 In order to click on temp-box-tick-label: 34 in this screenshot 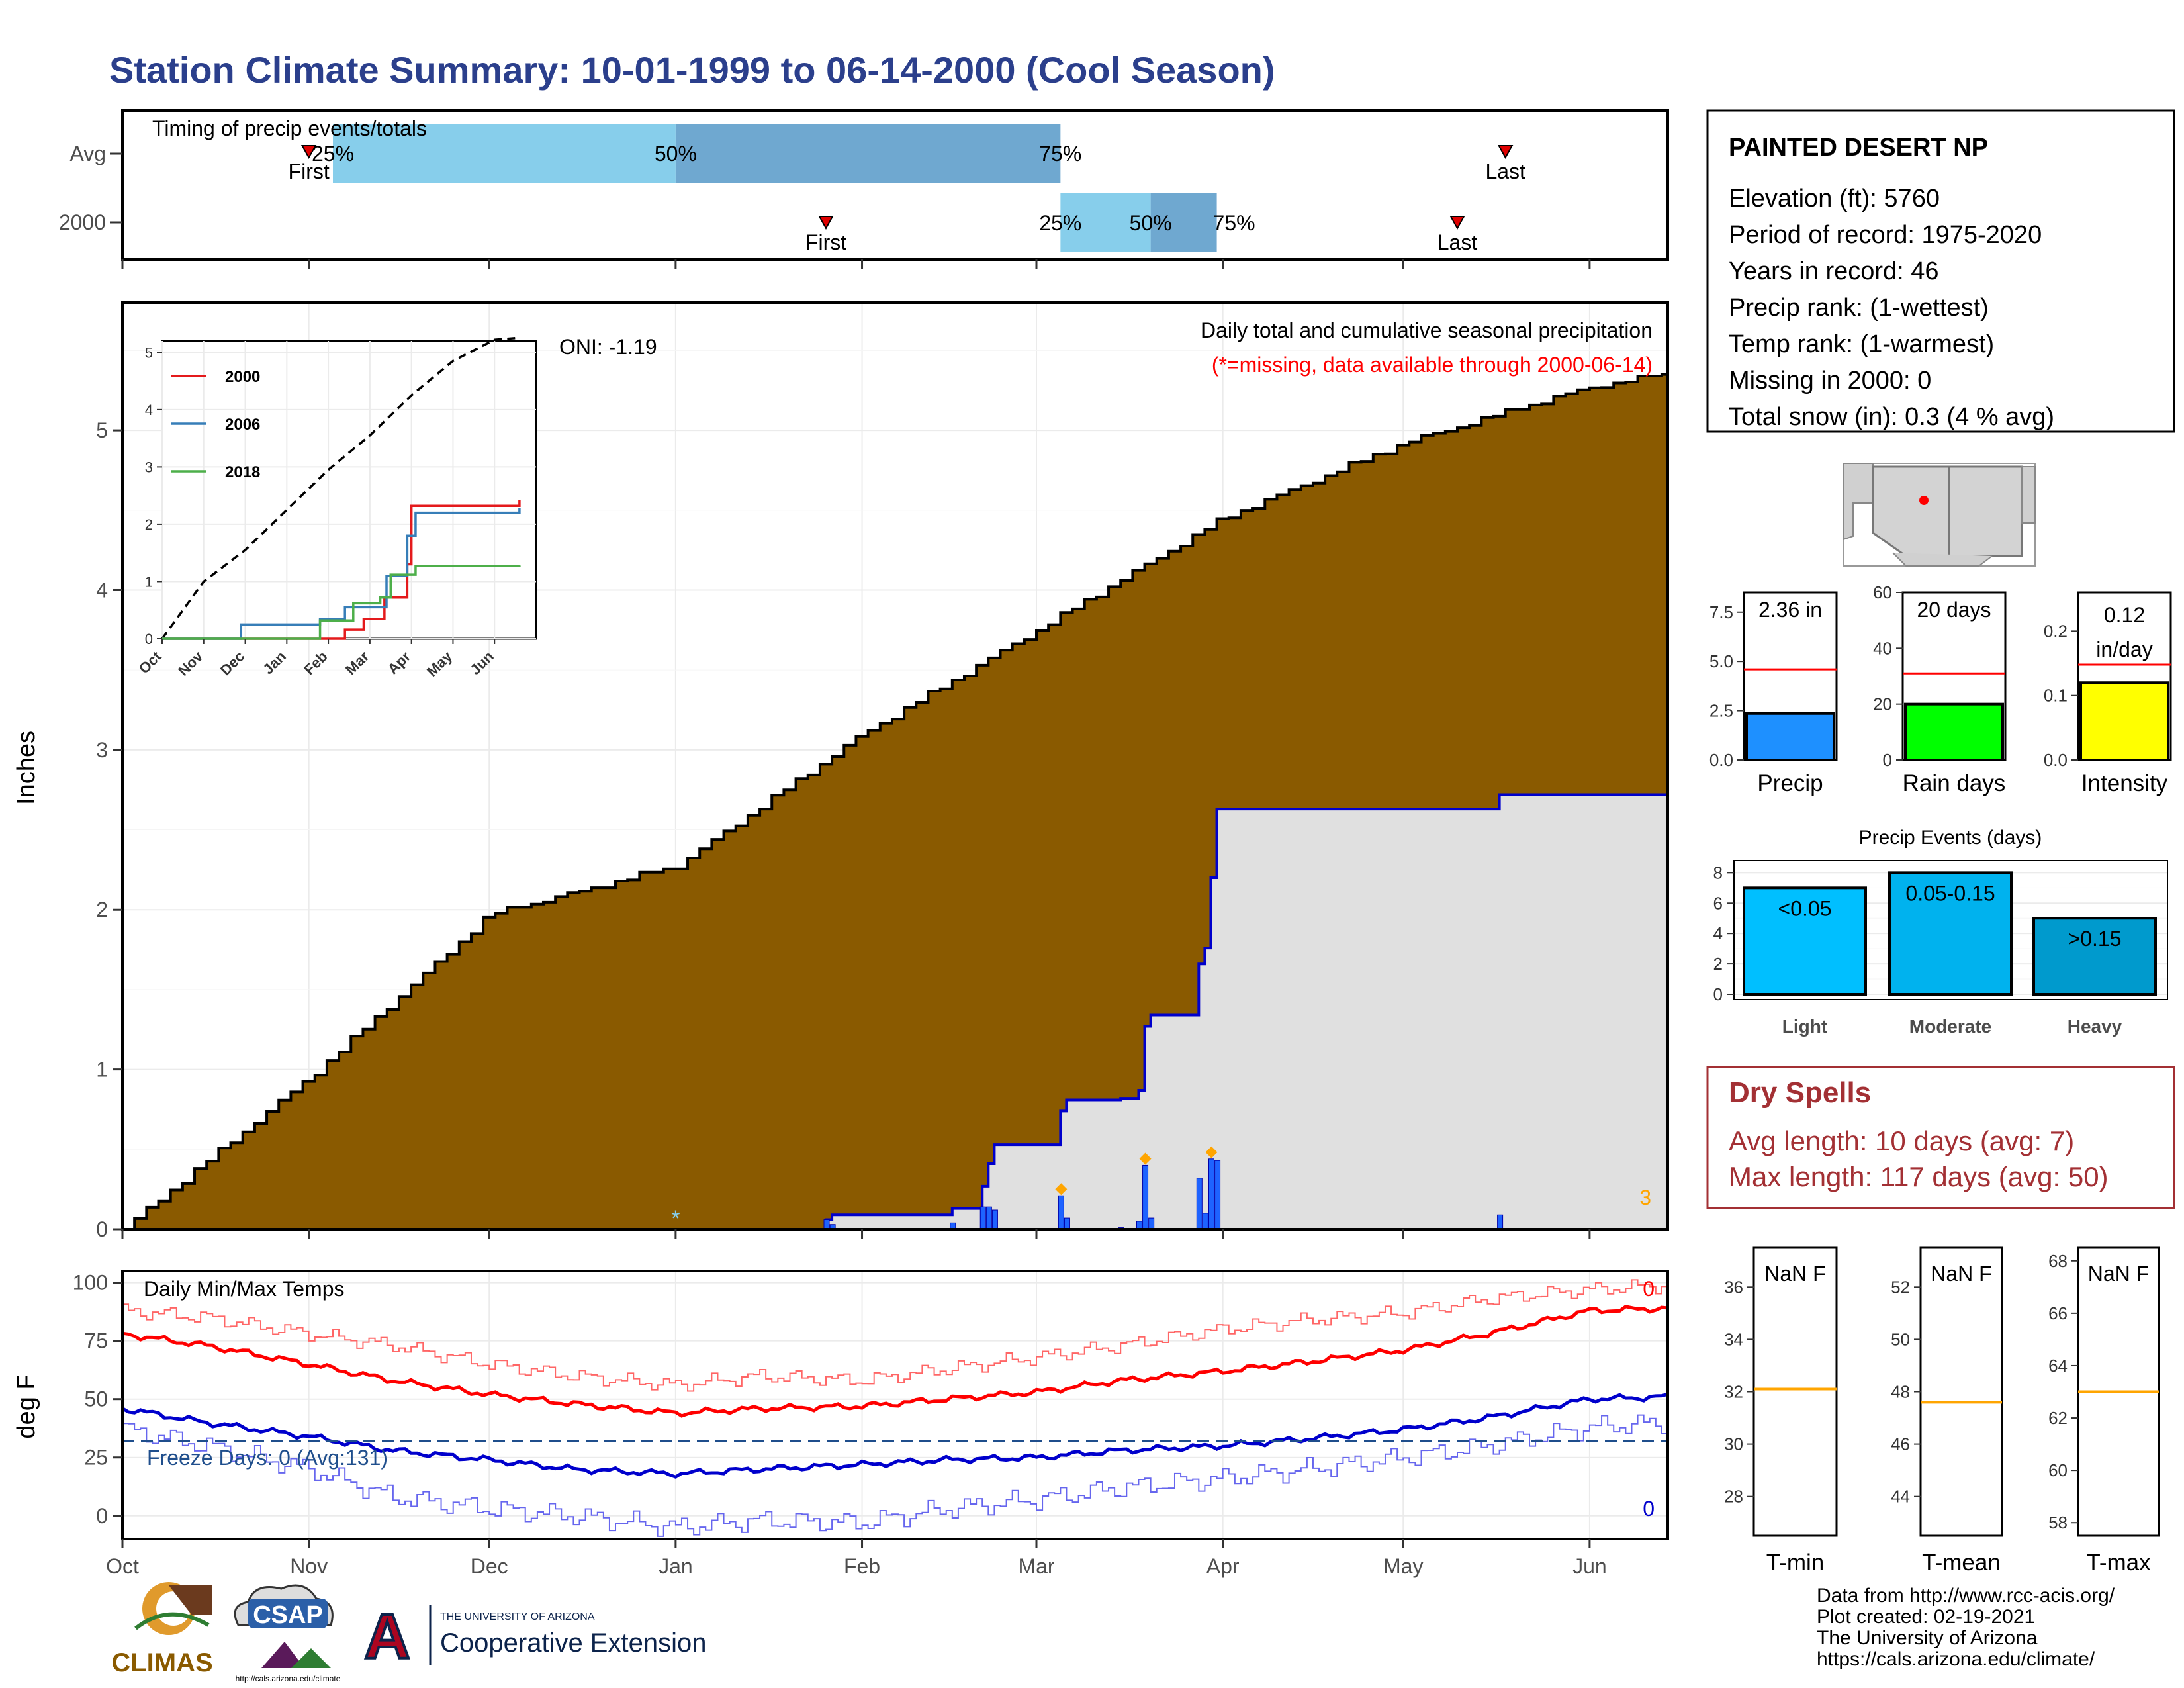, I will do `click(1733, 1339)`.